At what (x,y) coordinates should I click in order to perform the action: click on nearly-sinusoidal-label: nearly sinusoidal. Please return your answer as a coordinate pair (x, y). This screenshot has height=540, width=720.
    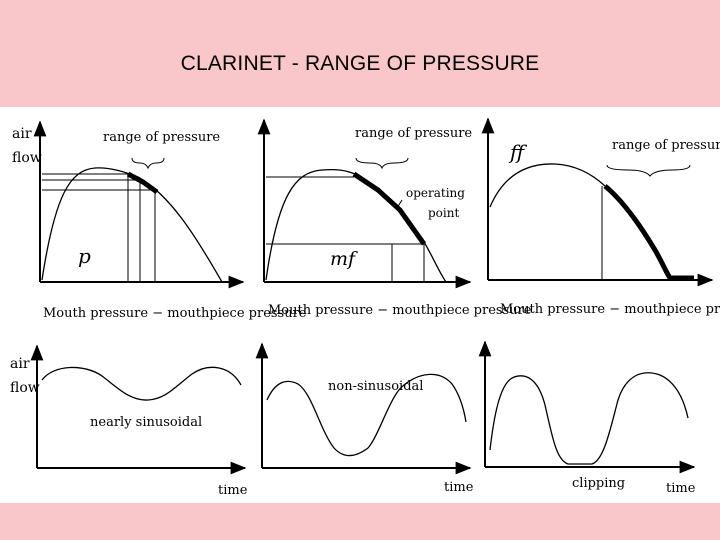
    Looking at the image, I should click on (146, 422).